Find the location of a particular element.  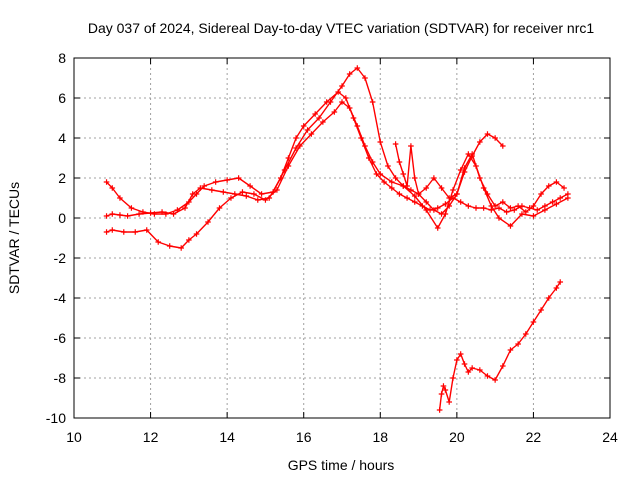

y-tick-label: -2 is located at coordinates (60, 258).